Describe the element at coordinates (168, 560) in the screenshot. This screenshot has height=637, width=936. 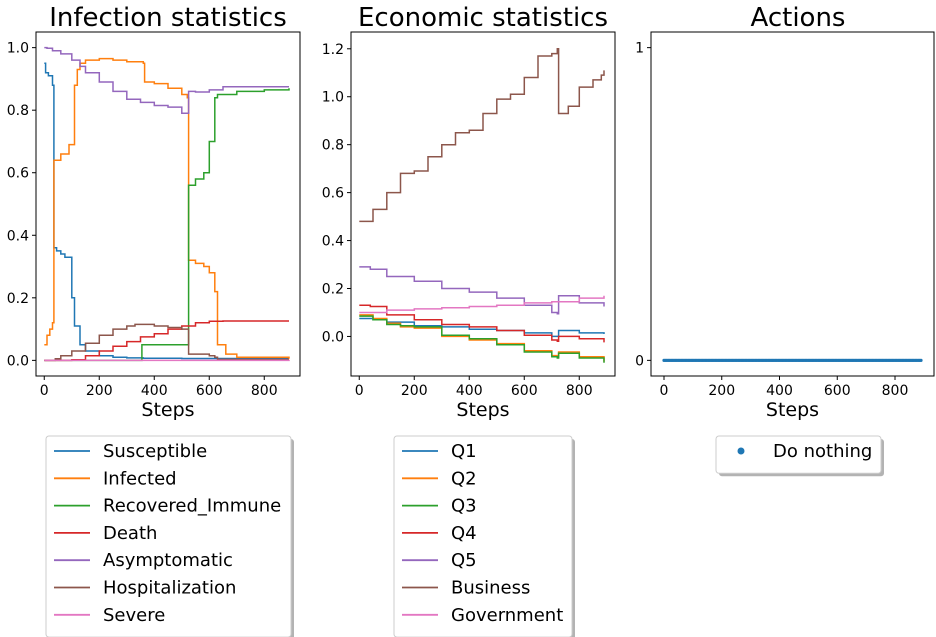
I see `legend-label: Asymptomatic` at that location.